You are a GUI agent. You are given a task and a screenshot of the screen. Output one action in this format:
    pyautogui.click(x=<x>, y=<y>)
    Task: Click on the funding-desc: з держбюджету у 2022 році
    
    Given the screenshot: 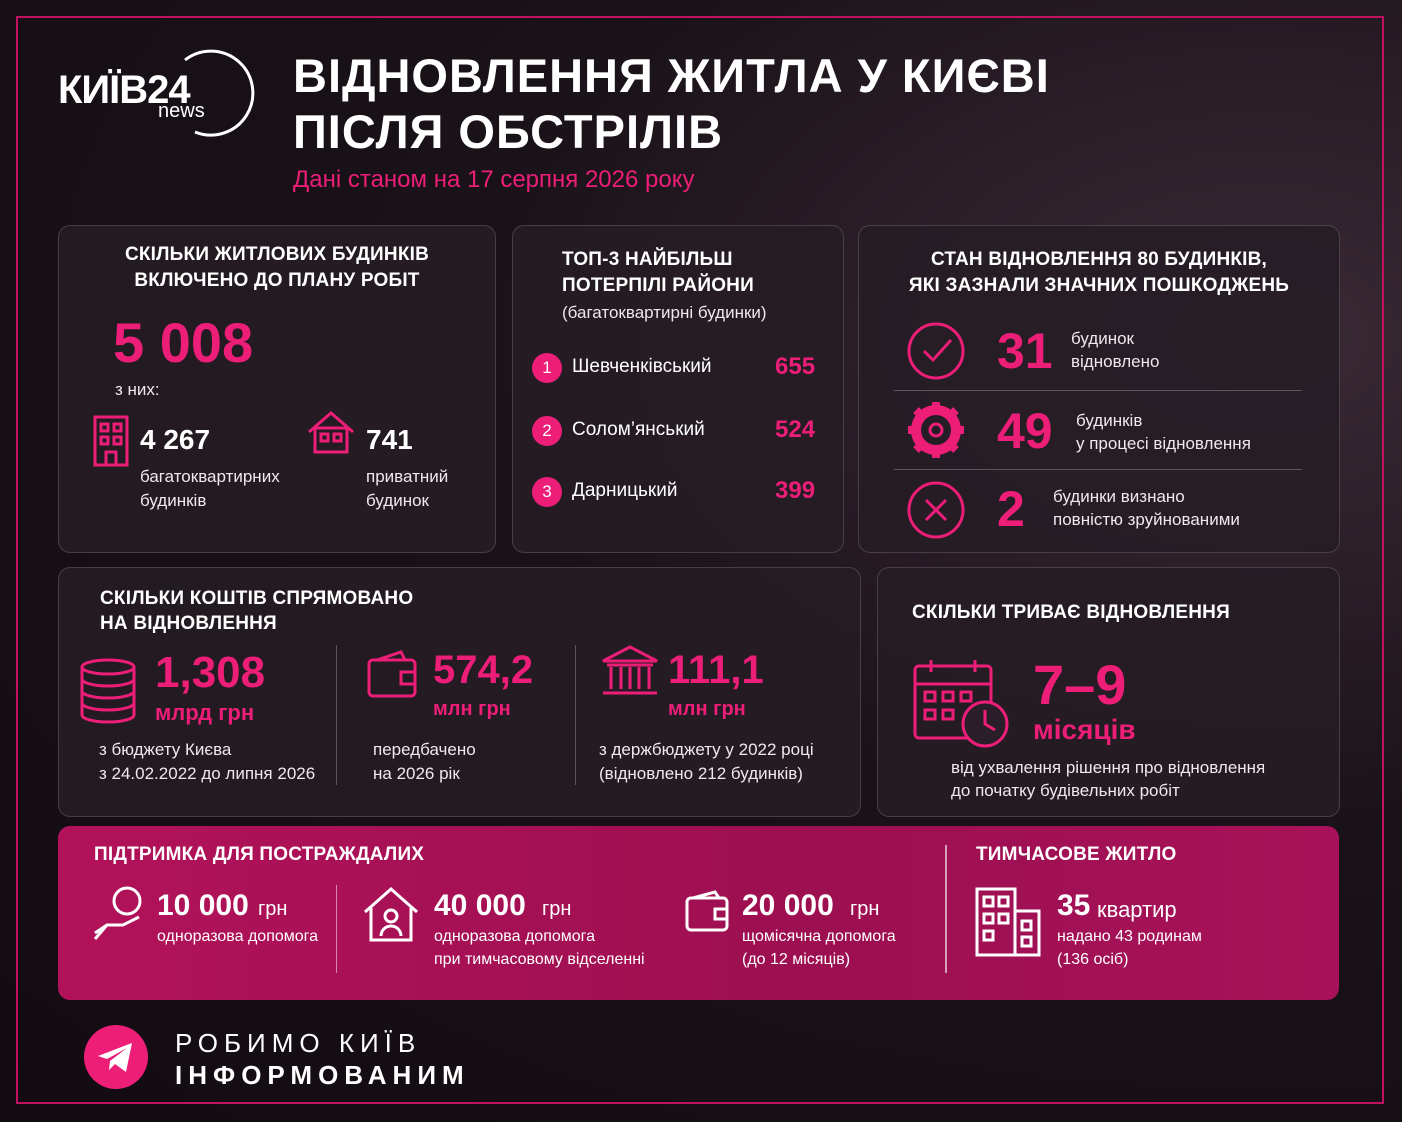 What is the action you would take?
    pyautogui.click(x=706, y=749)
    